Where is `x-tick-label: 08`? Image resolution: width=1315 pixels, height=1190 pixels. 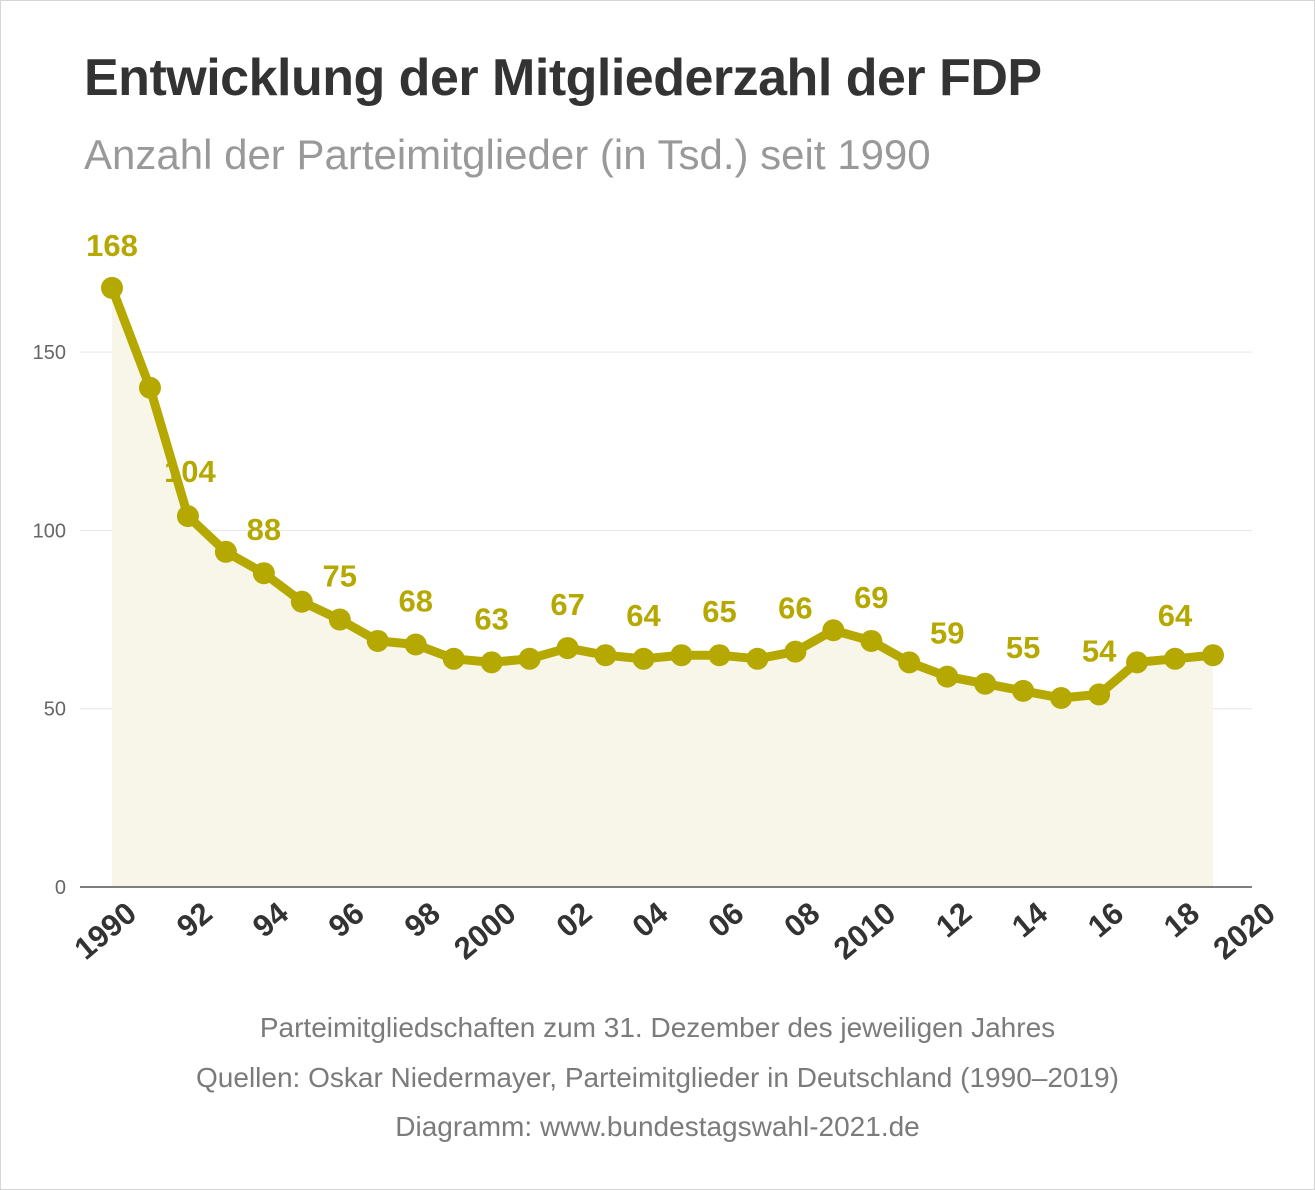
x-tick-label: 08 is located at coordinates (801, 919).